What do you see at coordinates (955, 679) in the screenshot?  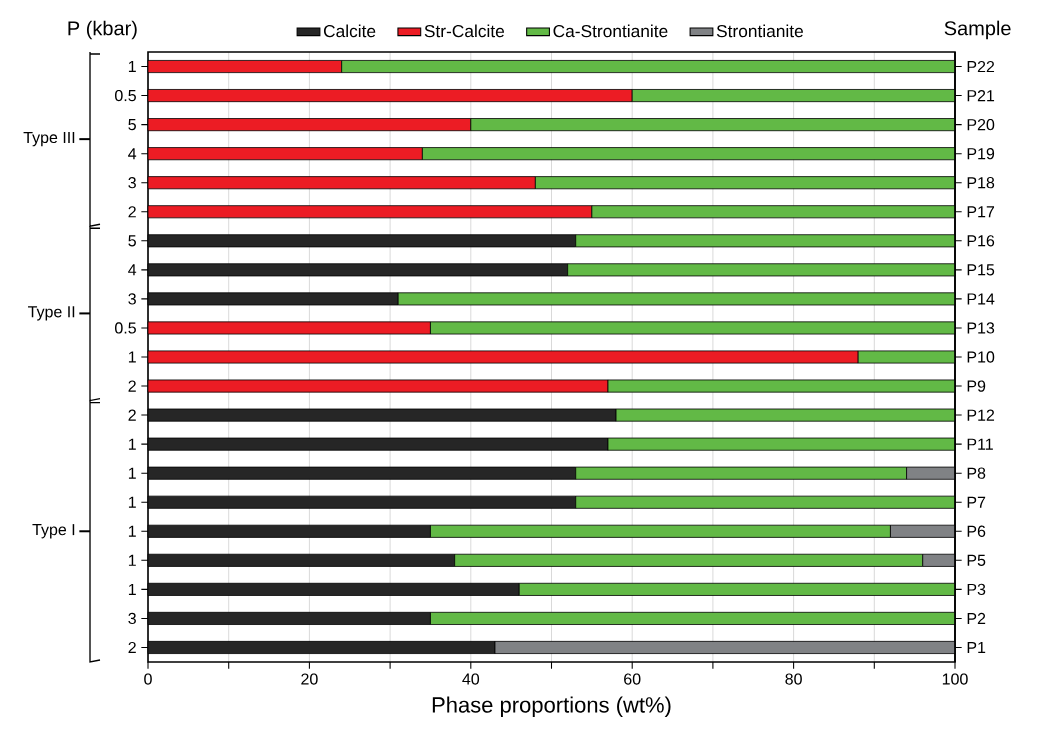 I see `x-tick-label: 100` at bounding box center [955, 679].